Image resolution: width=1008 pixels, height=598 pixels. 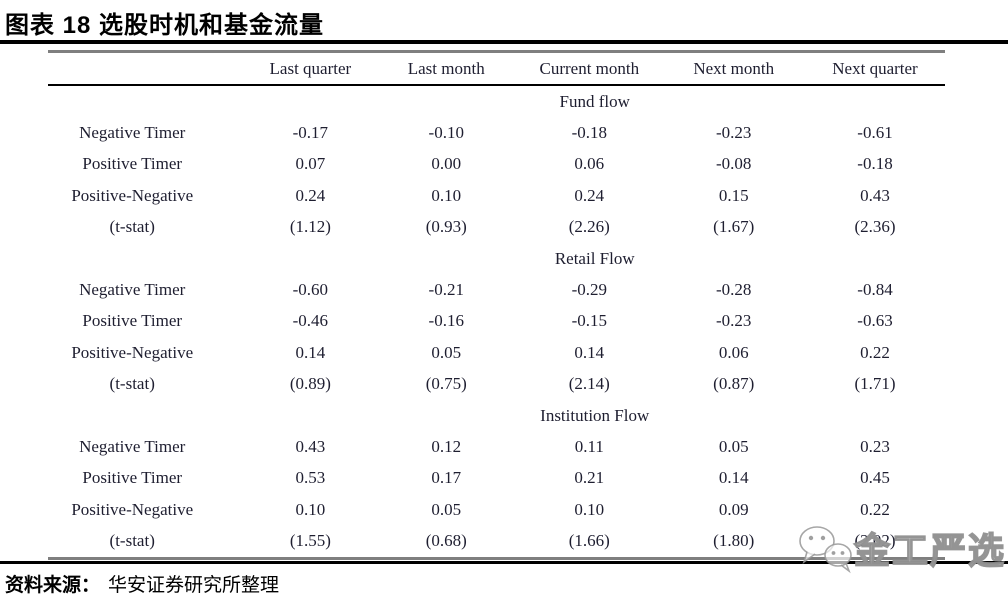 I want to click on column-header: Next quarter, so click(x=875, y=68).